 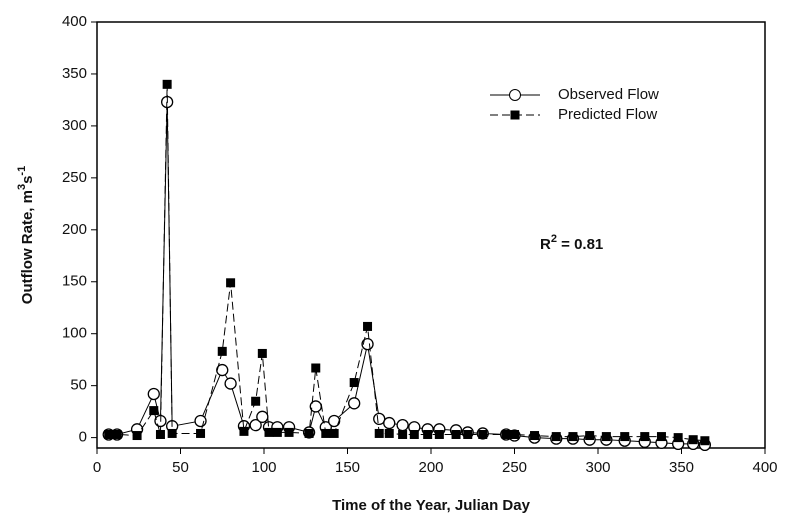 I want to click on y-tick-label: 100, so click(x=74, y=333).